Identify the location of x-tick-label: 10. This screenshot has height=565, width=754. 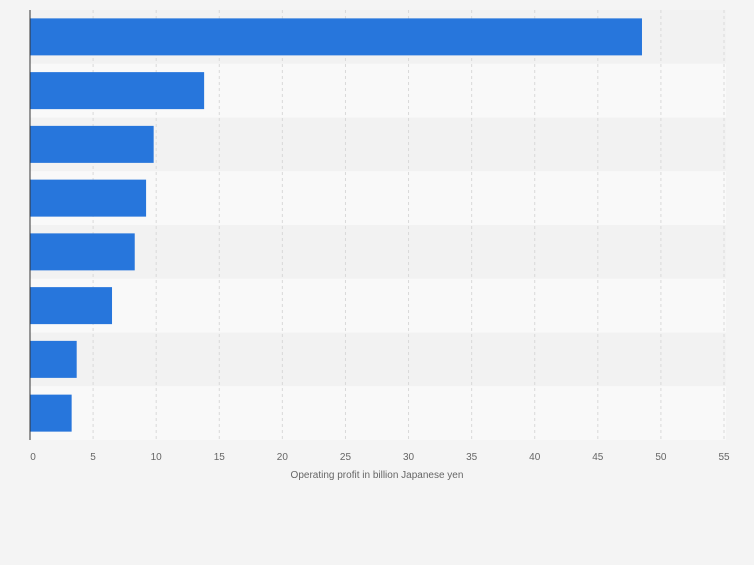
(157, 457).